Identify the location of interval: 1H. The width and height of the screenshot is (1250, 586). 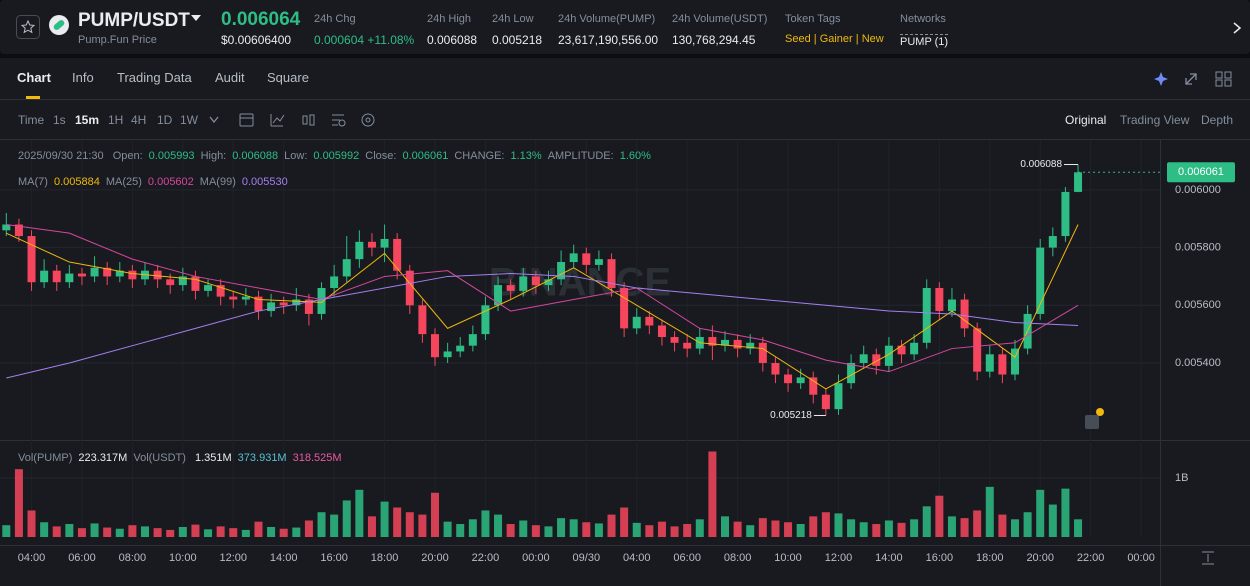
(116, 120).